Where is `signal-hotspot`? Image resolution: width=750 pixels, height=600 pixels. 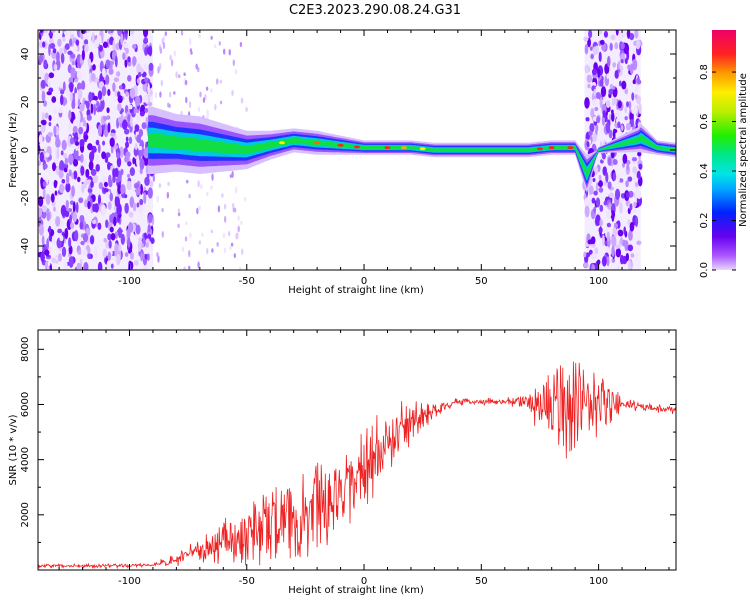
signal-hotspot is located at coordinates (281, 143).